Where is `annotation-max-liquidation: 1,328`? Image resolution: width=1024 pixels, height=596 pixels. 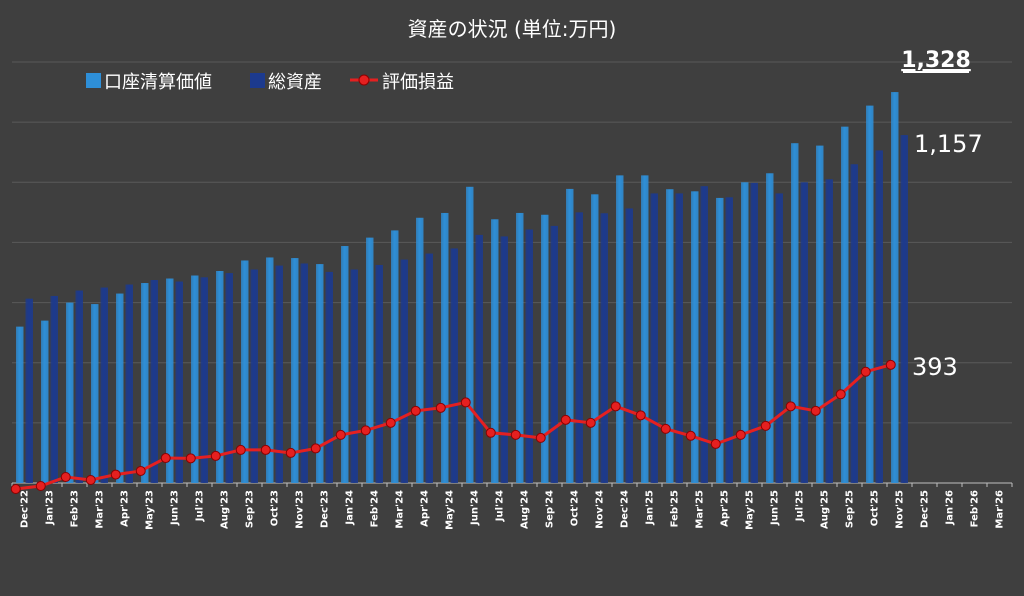
annotation-max-liquidation: 1,328 is located at coordinates (936, 60).